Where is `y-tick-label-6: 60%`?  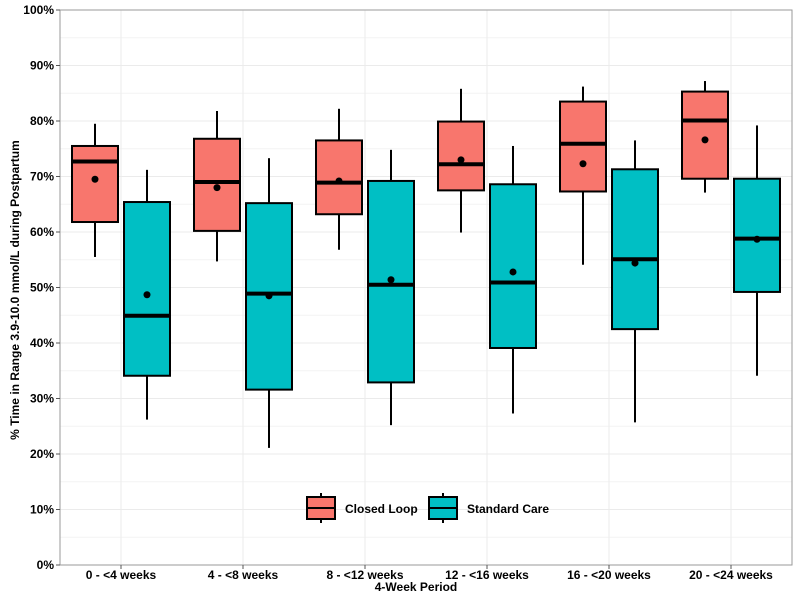
y-tick-label-6: 60% is located at coordinates (42, 232).